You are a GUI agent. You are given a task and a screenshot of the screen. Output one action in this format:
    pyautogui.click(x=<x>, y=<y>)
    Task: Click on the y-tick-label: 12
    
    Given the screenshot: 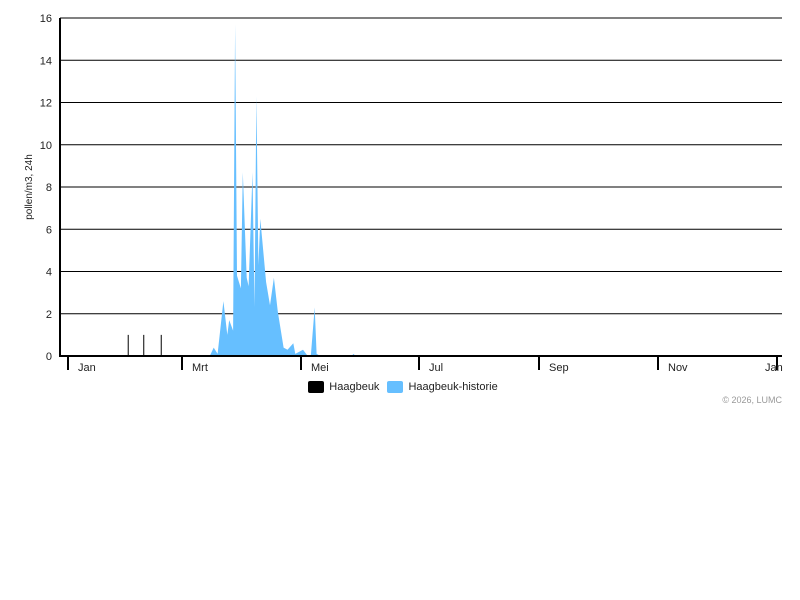 What is the action you would take?
    pyautogui.click(x=46, y=104)
    